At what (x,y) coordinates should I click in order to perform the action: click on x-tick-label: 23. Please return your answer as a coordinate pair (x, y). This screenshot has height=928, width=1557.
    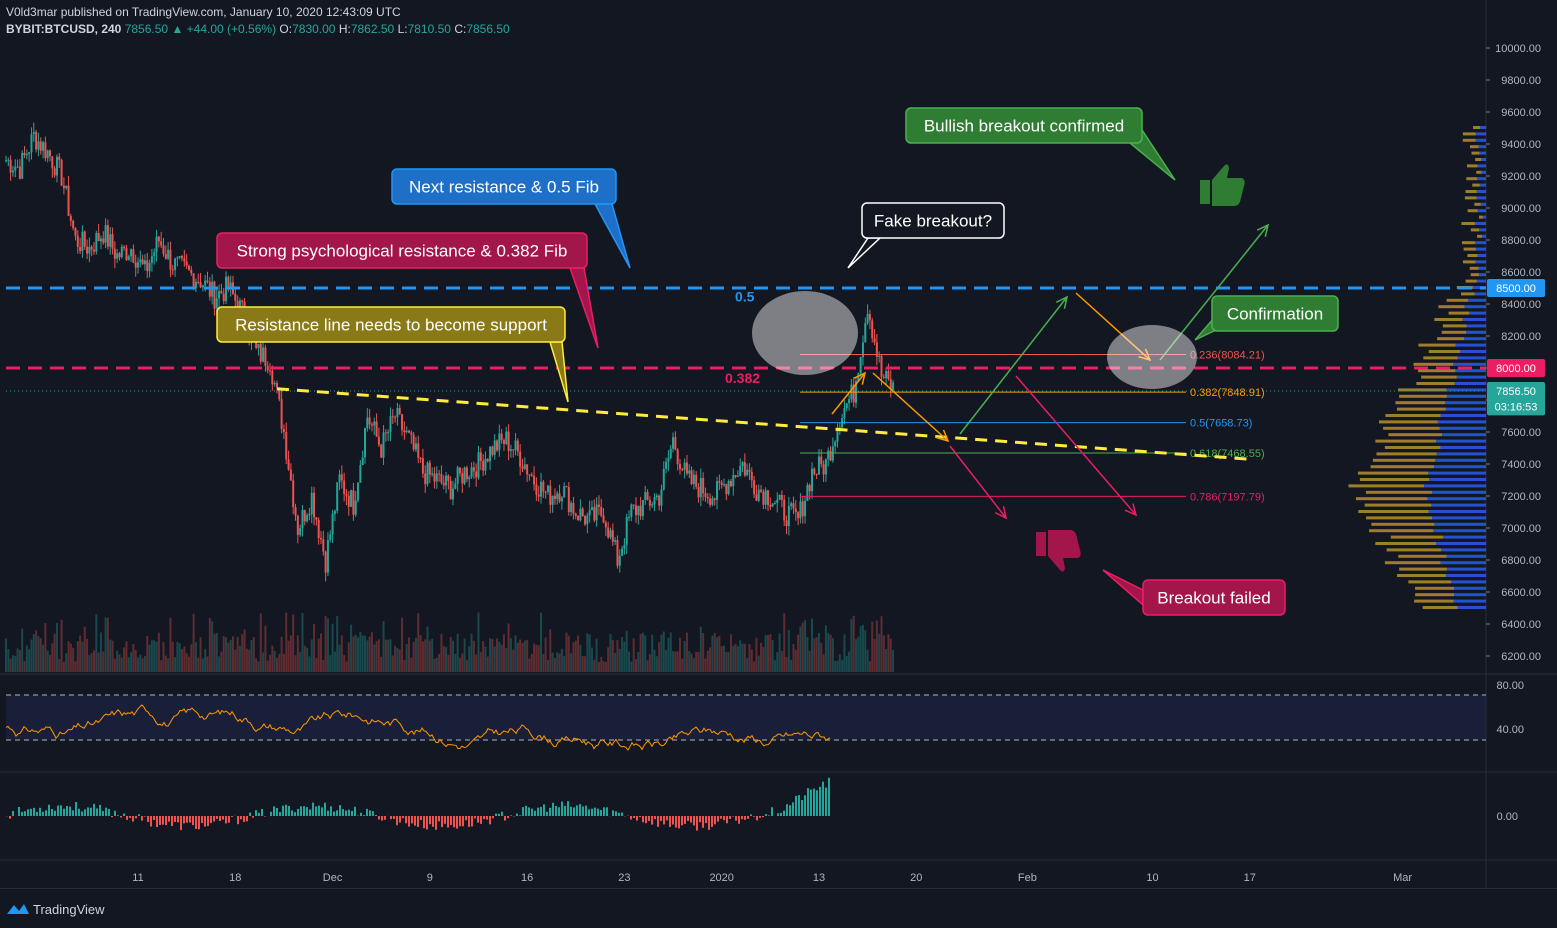
    Looking at the image, I should click on (624, 878).